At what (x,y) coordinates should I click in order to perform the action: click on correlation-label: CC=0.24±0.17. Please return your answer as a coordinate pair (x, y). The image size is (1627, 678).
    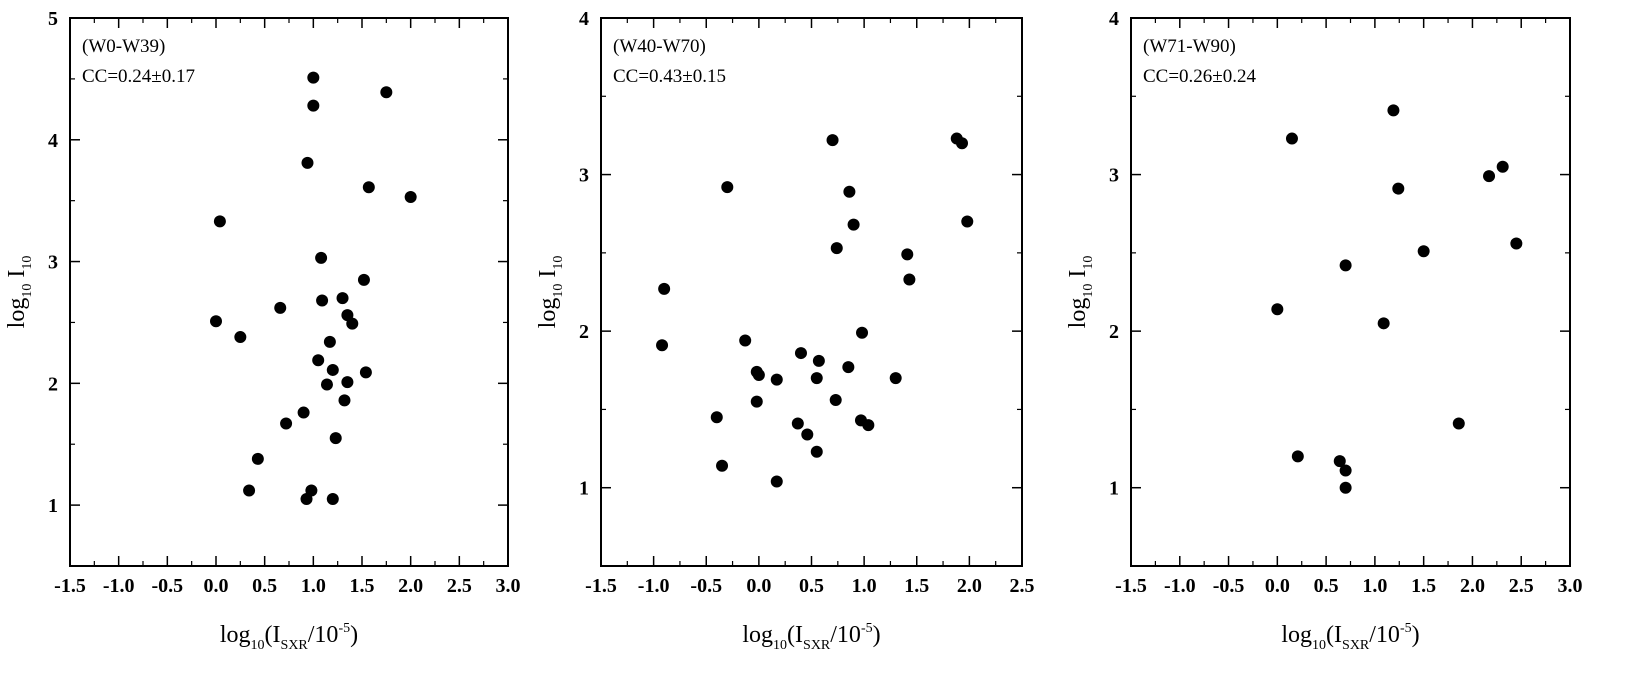
    Looking at the image, I should click on (138, 76).